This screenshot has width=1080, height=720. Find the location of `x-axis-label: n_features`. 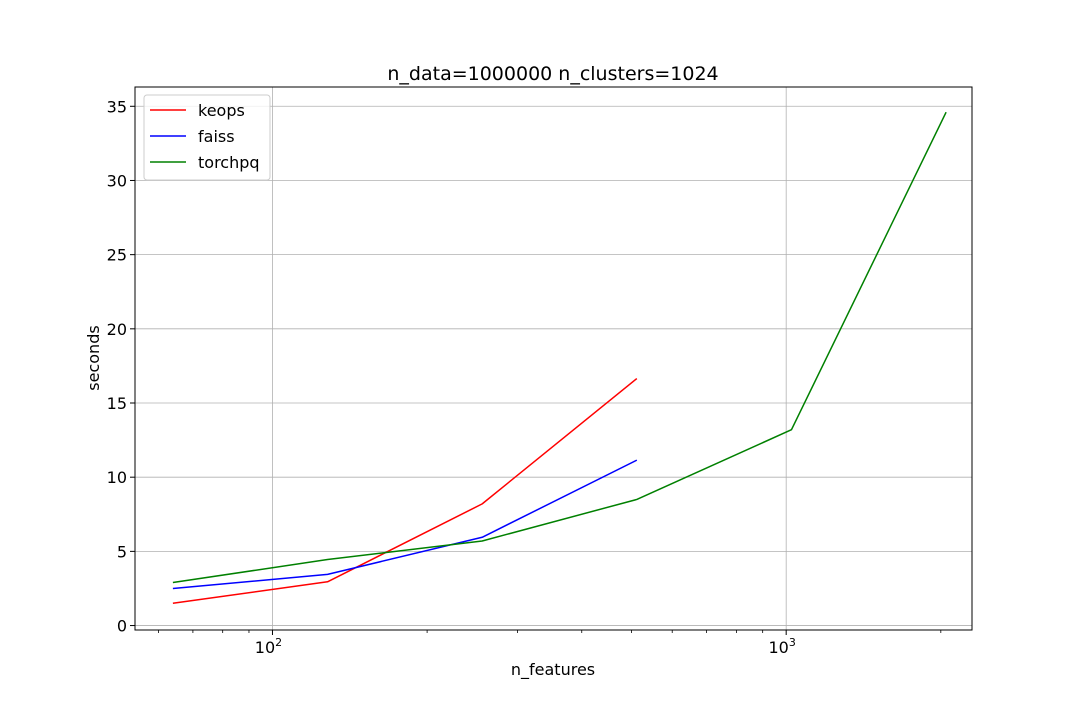

x-axis-label: n_features is located at coordinates (553, 670).